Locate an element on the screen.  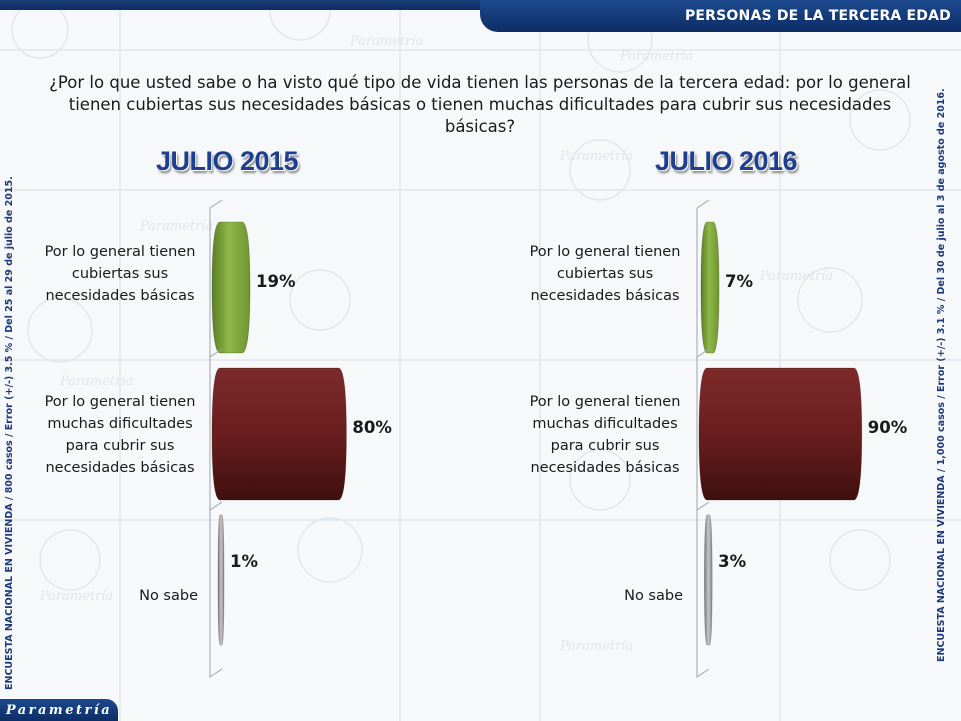
value-label-covered-2015: 19% is located at coordinates (276, 281).